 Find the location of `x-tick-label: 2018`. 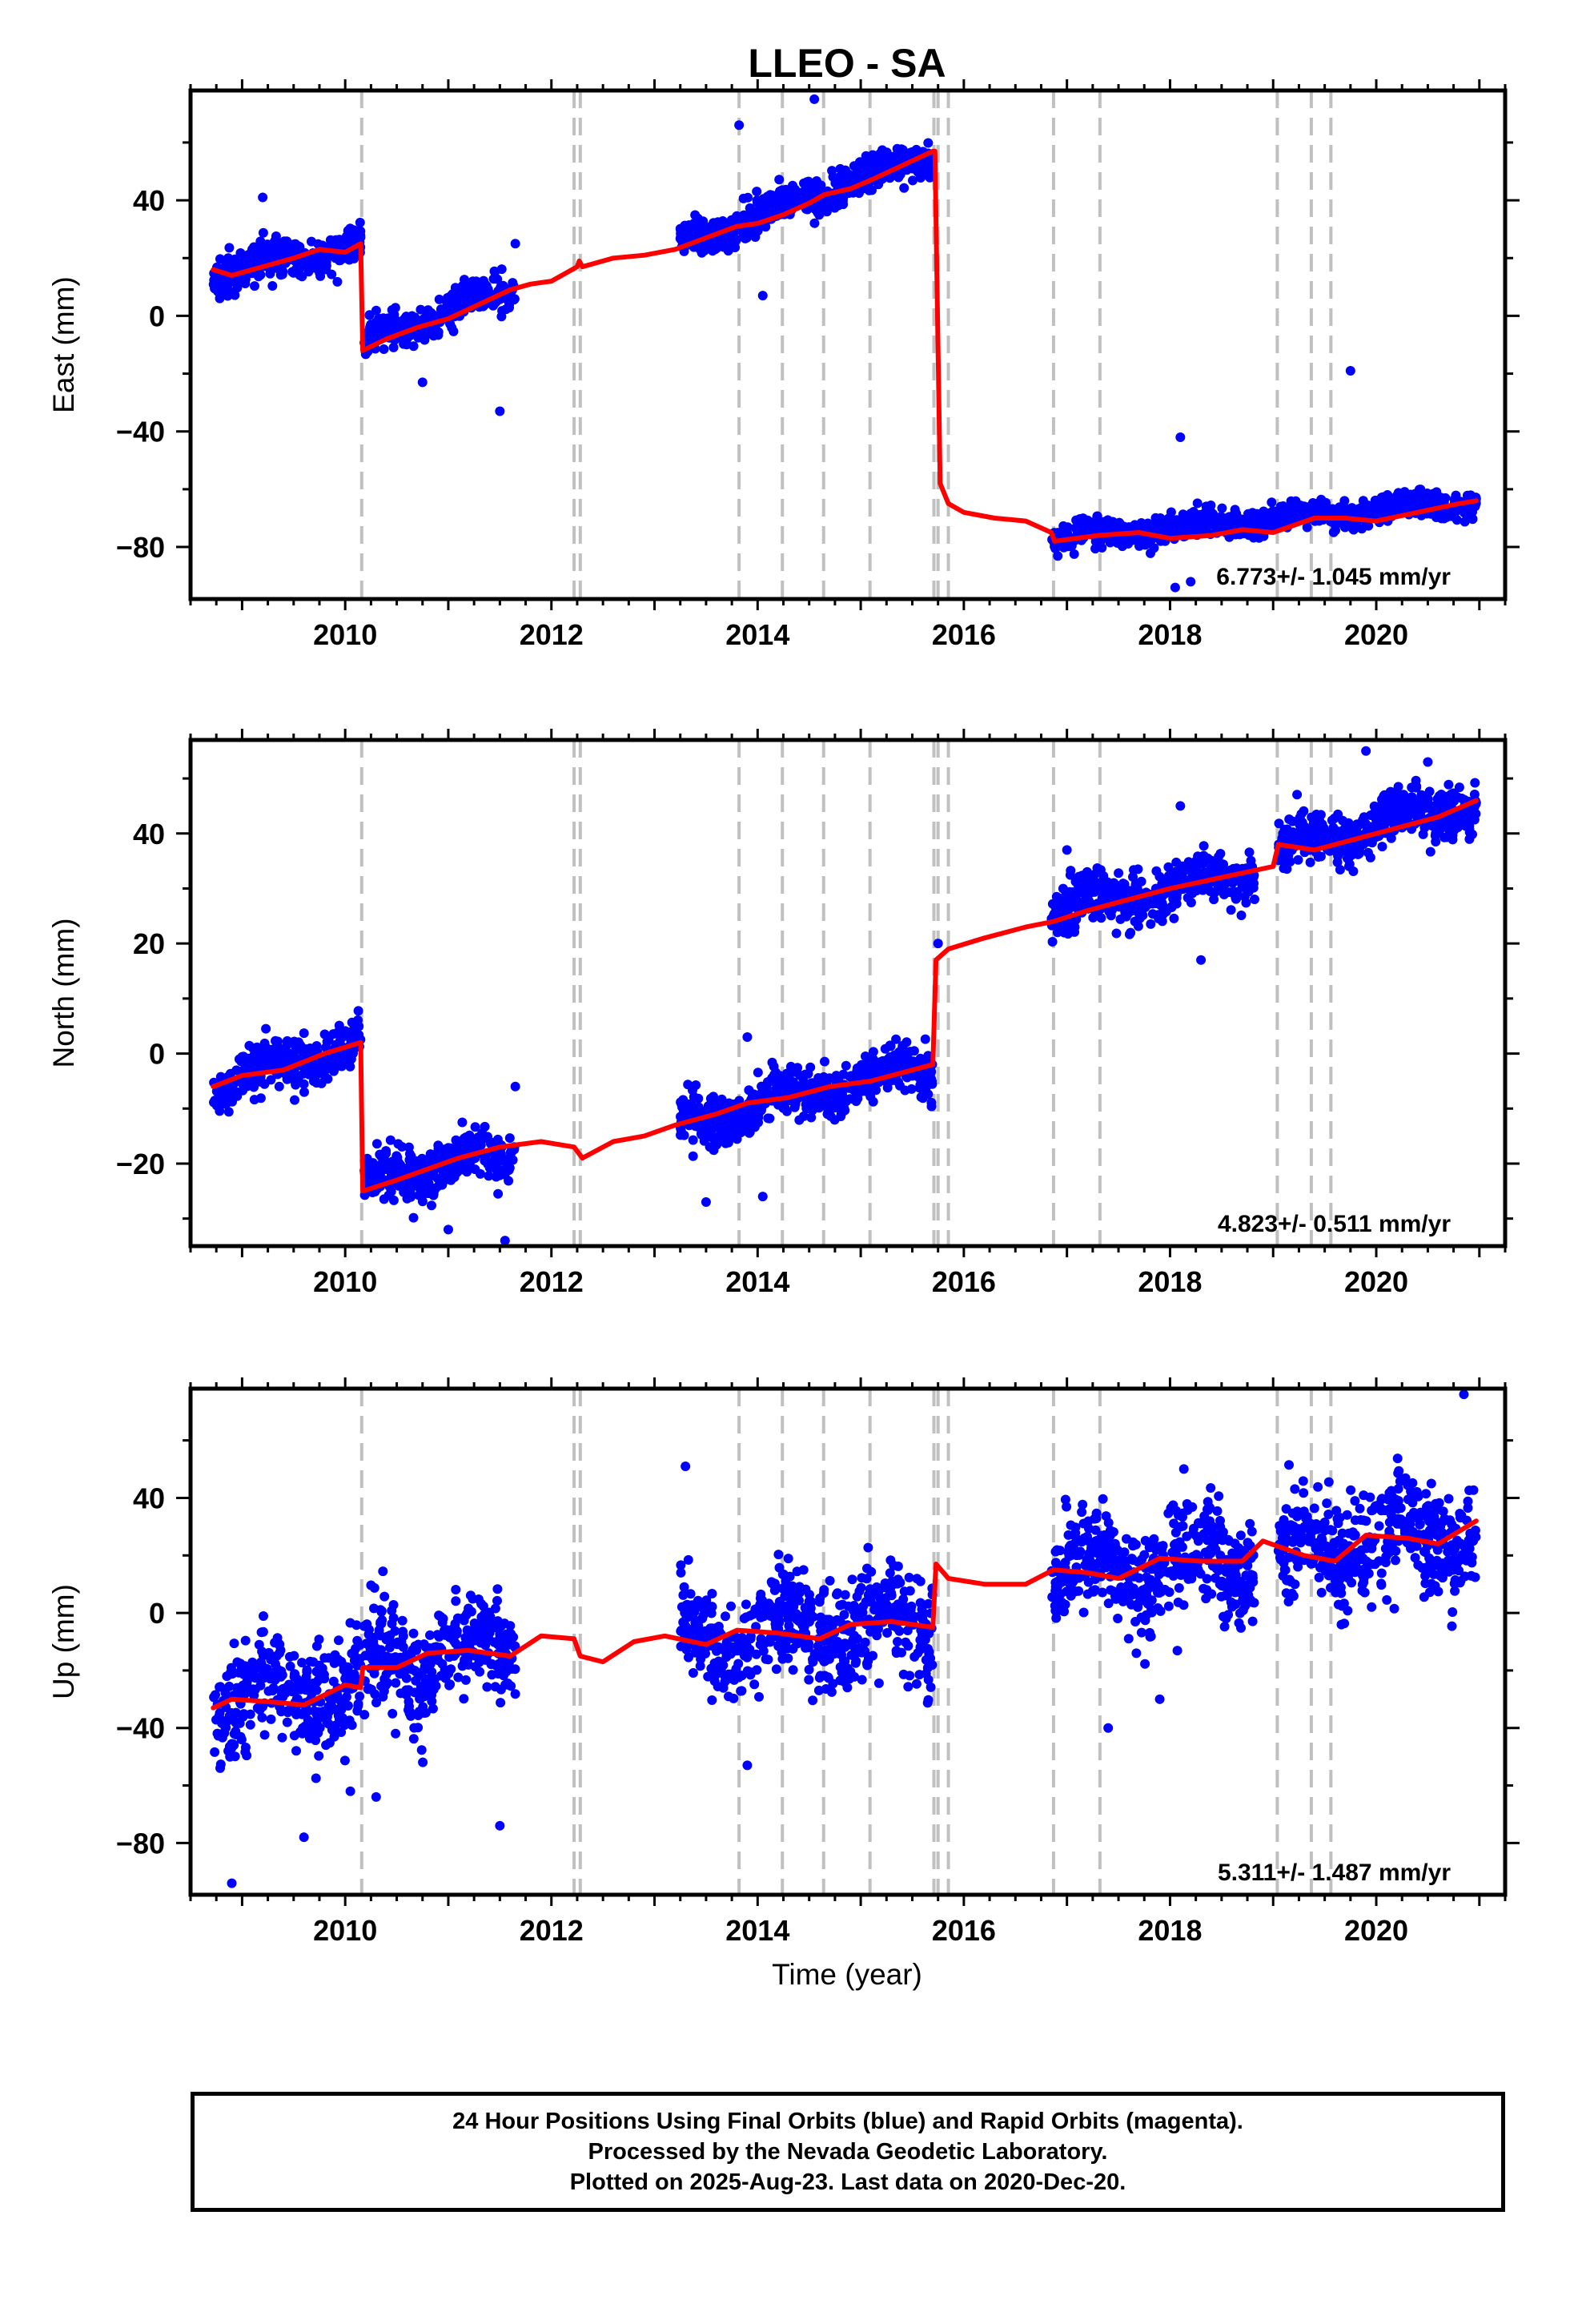

x-tick-label: 2018 is located at coordinates (1170, 634).